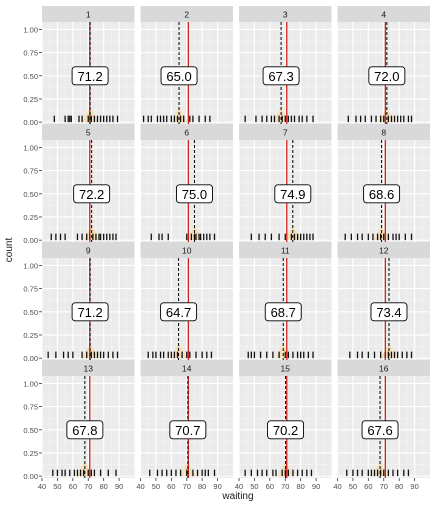 The width and height of the screenshot is (432, 509). Describe the element at coordinates (84, 430) in the screenshot. I see `mean-label: 67.8` at that location.